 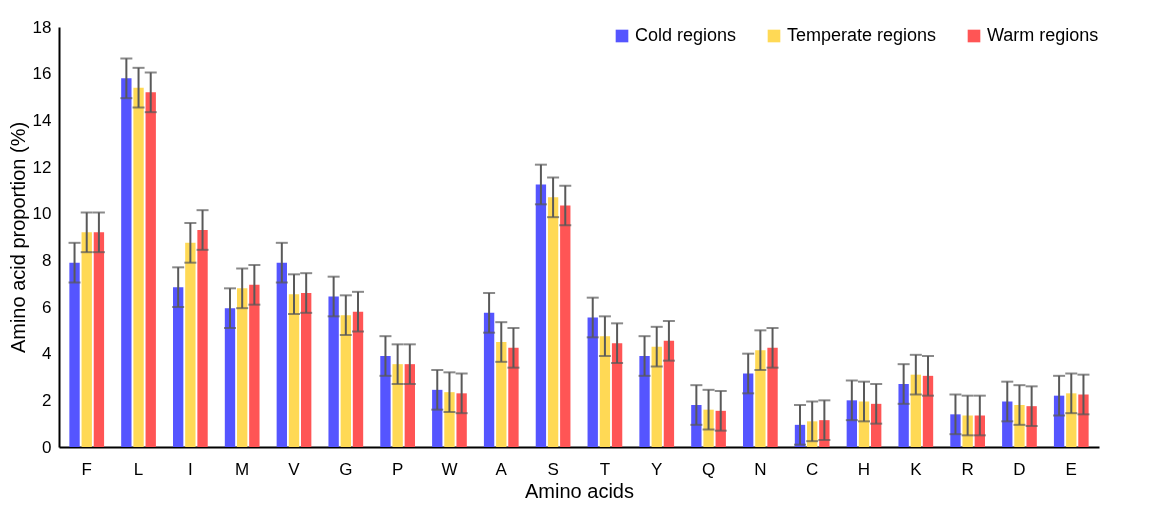 I want to click on x-tick-label: Q, so click(x=708, y=469).